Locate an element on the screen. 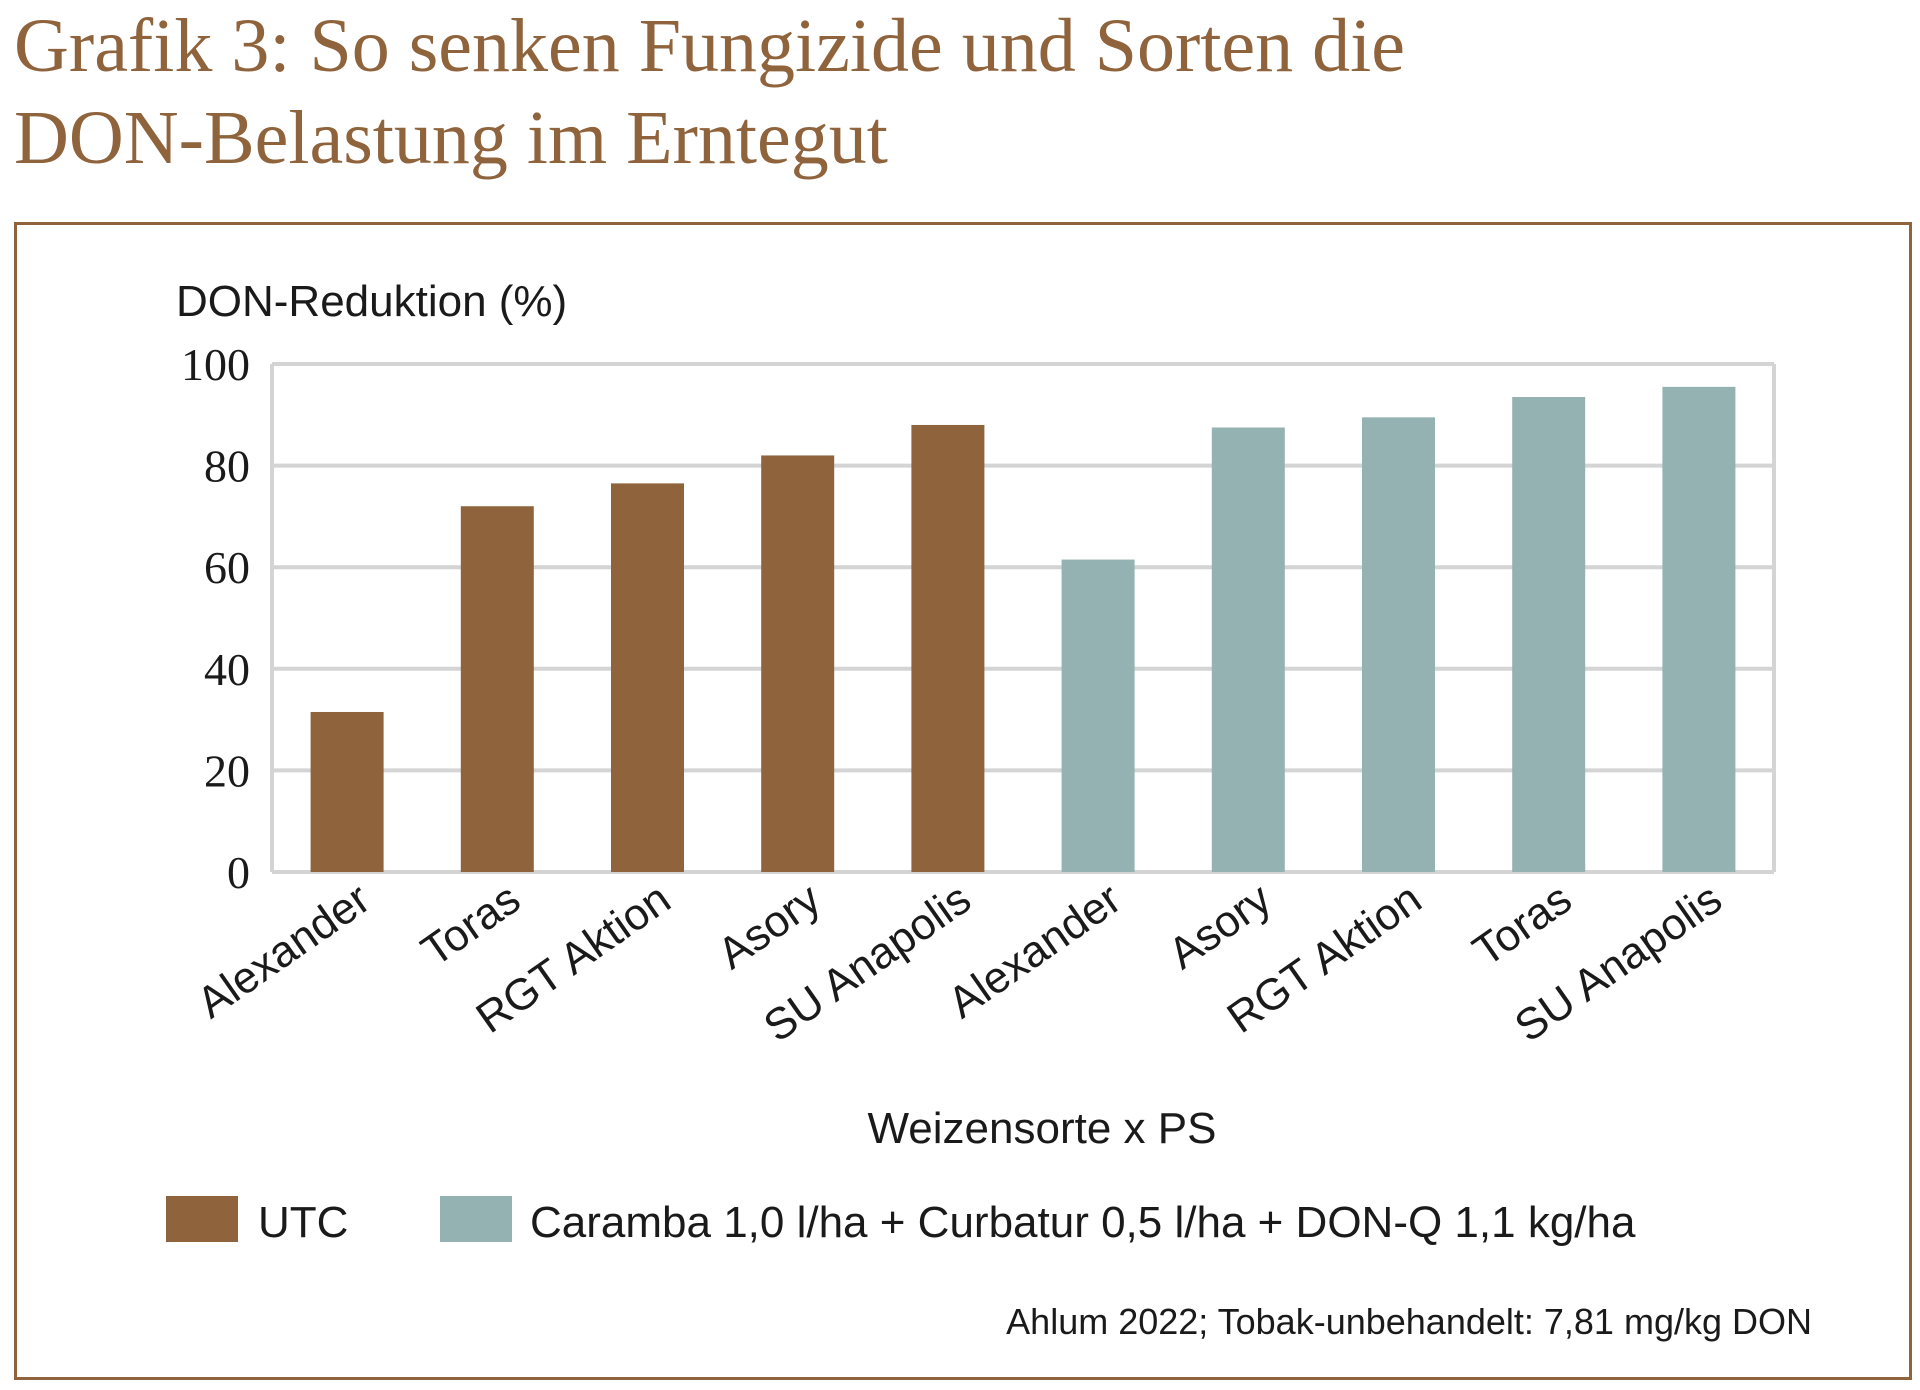  x-axis-label: Weizensorte x PS is located at coordinates (1042, 1128).